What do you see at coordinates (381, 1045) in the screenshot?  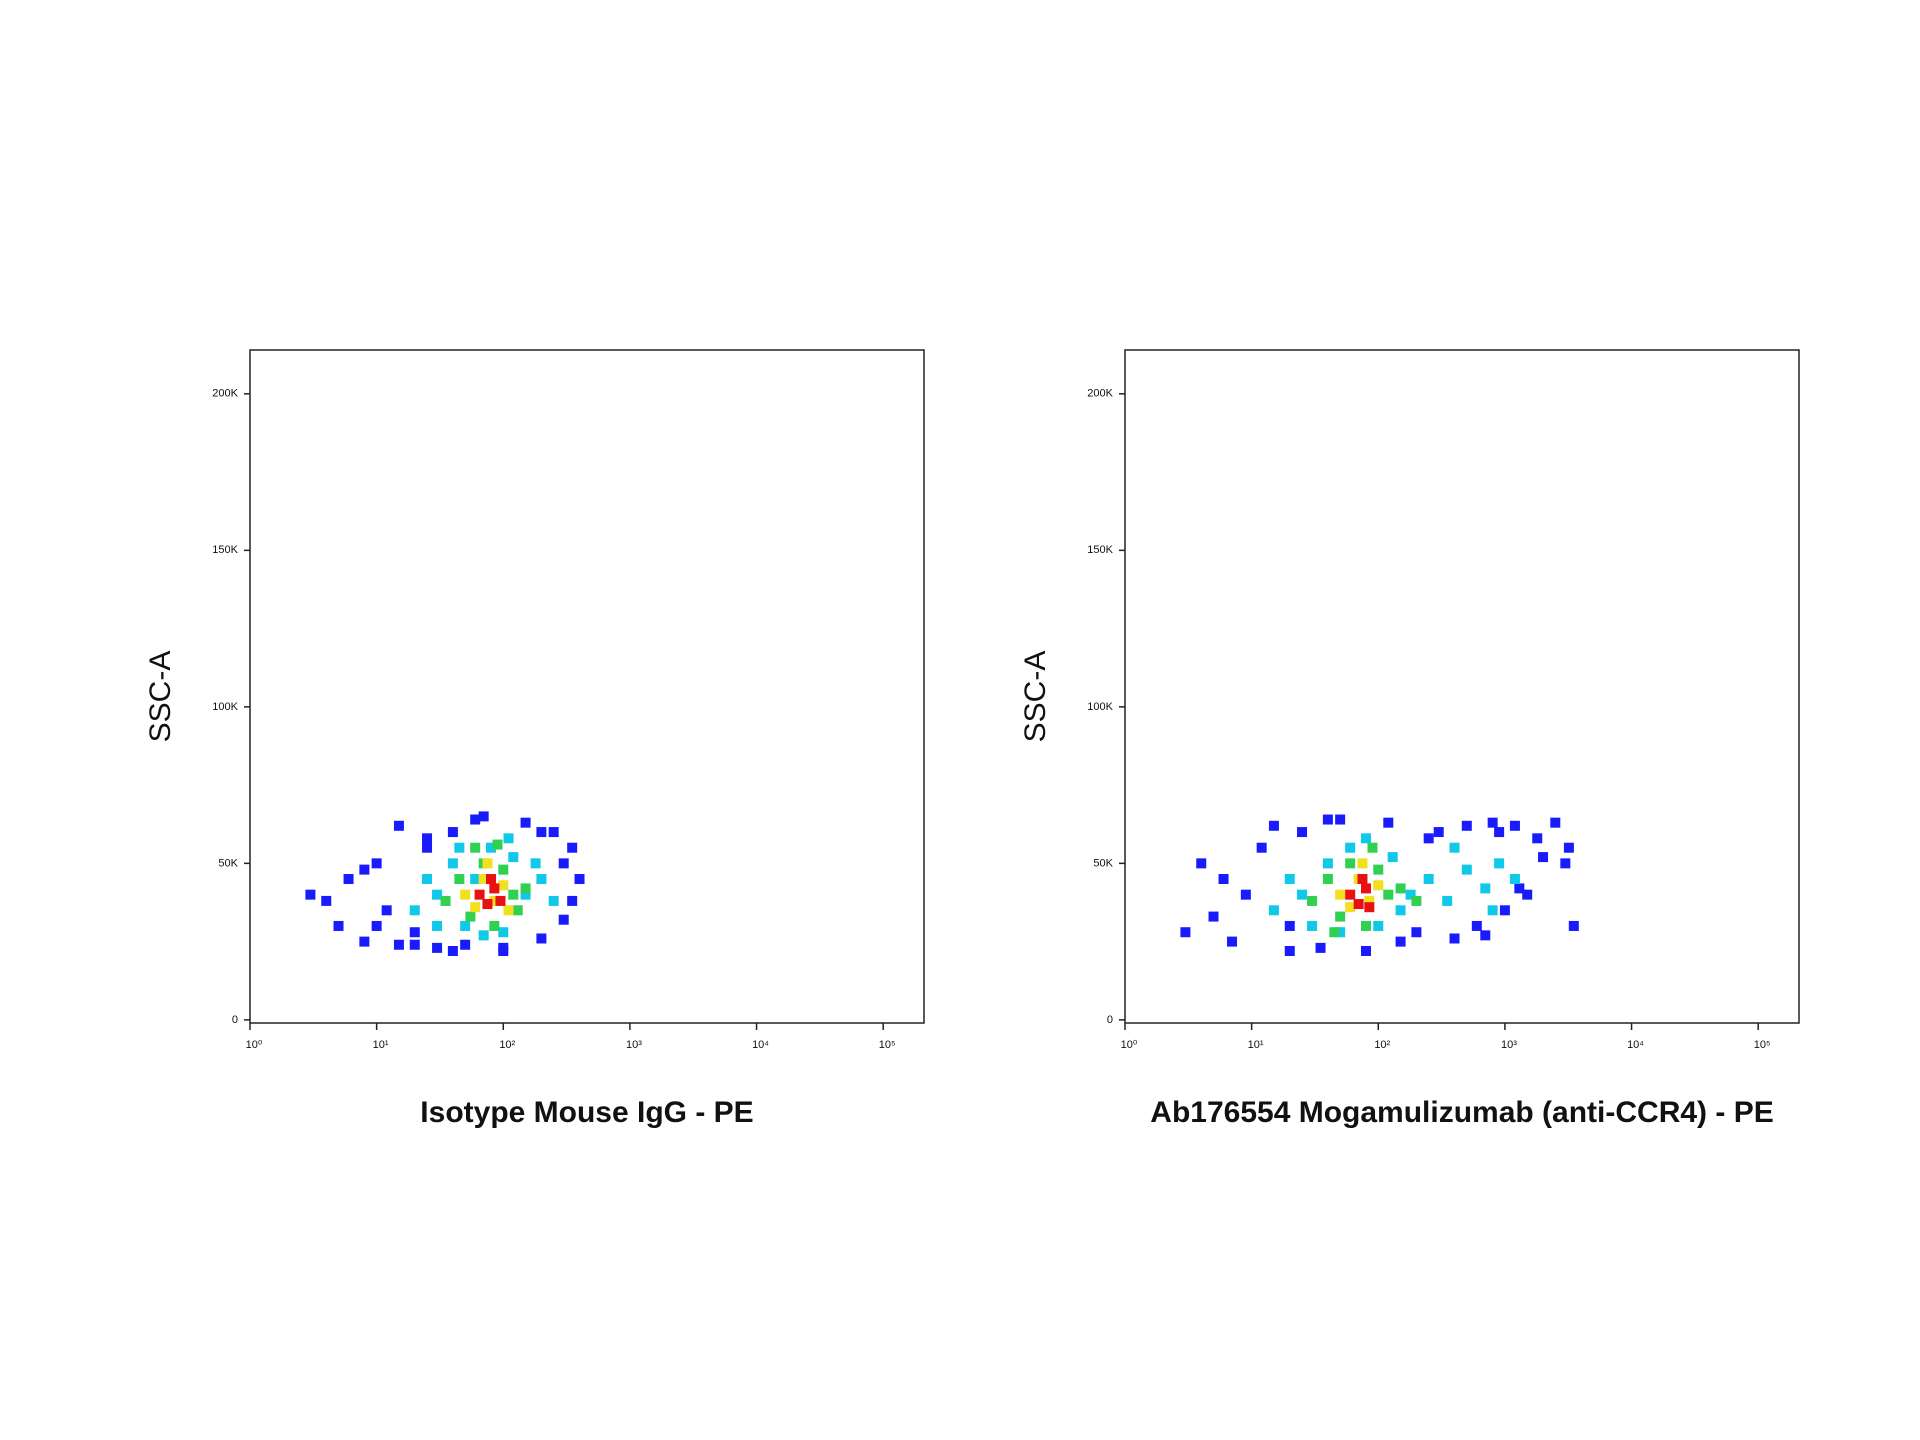 I see `x-tick-label: 10¹` at bounding box center [381, 1045].